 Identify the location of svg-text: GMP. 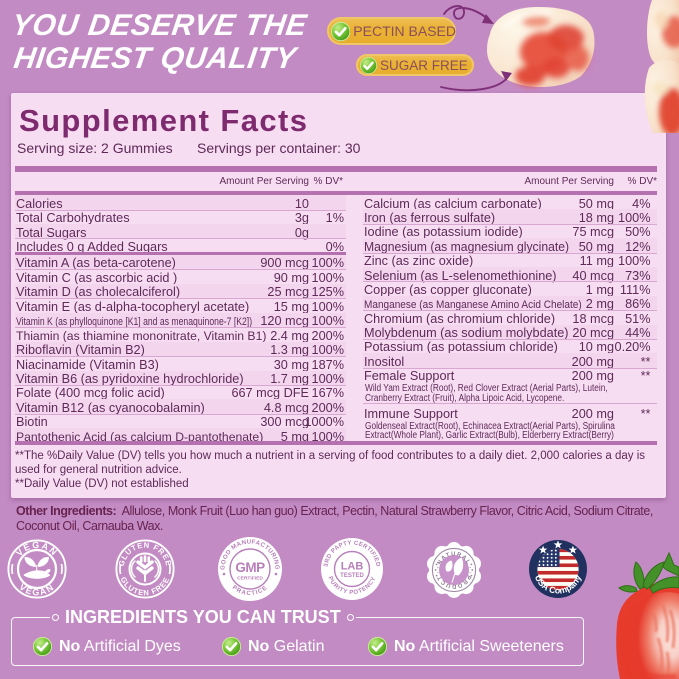
(250, 567).